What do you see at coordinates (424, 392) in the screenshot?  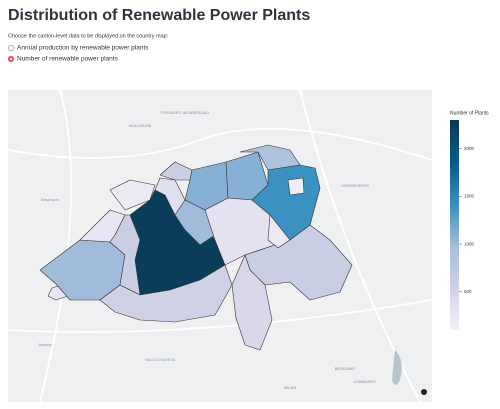 I see `info-icon` at bounding box center [424, 392].